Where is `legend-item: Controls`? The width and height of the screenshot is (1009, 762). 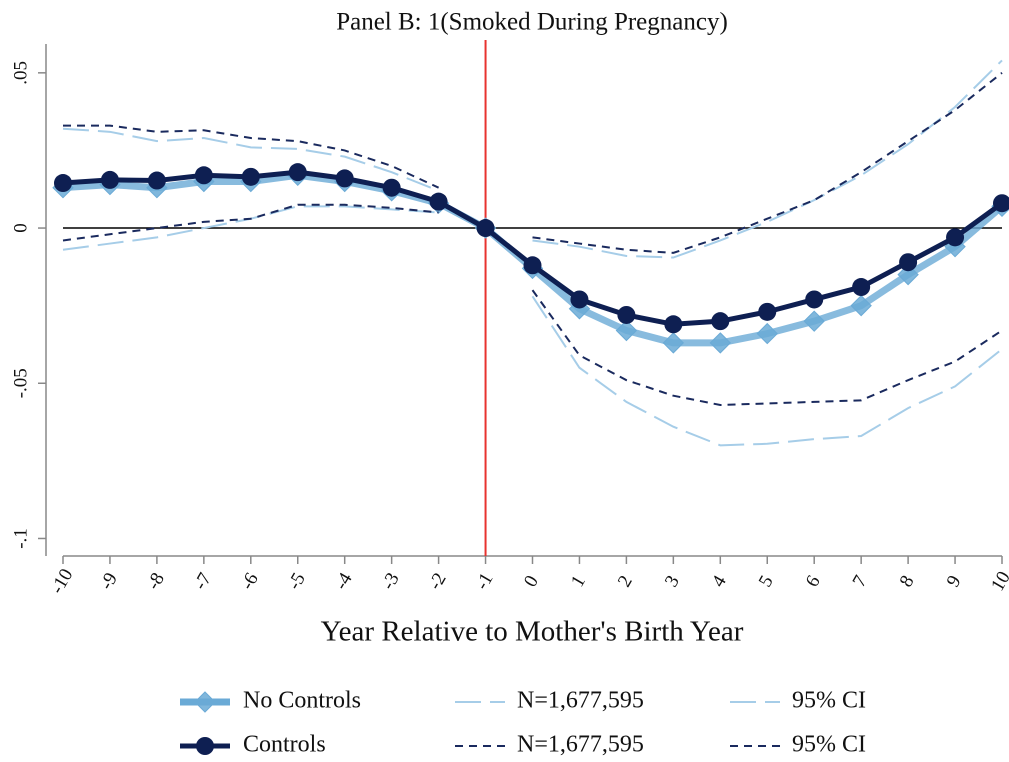 legend-item: Controls is located at coordinates (253, 745).